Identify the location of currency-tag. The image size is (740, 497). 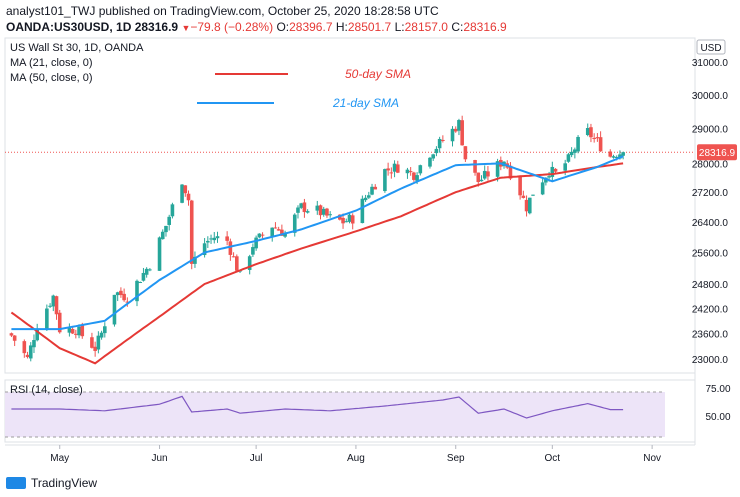
(711, 47).